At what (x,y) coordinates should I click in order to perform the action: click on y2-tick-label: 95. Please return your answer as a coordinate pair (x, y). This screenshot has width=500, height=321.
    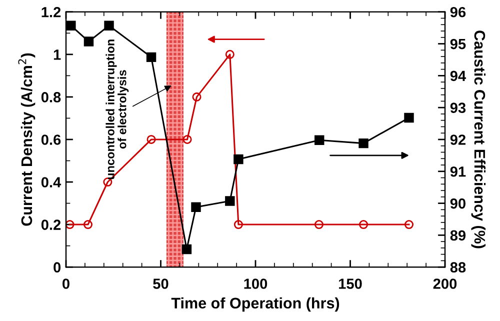
    Looking at the image, I should click on (458, 44).